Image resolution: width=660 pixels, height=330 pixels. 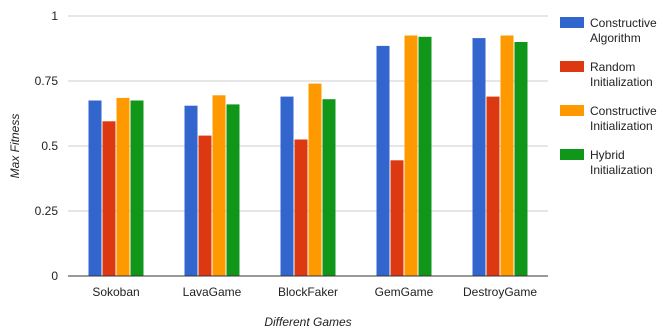 I want to click on legend-label: Hybrid, so click(x=607, y=155).